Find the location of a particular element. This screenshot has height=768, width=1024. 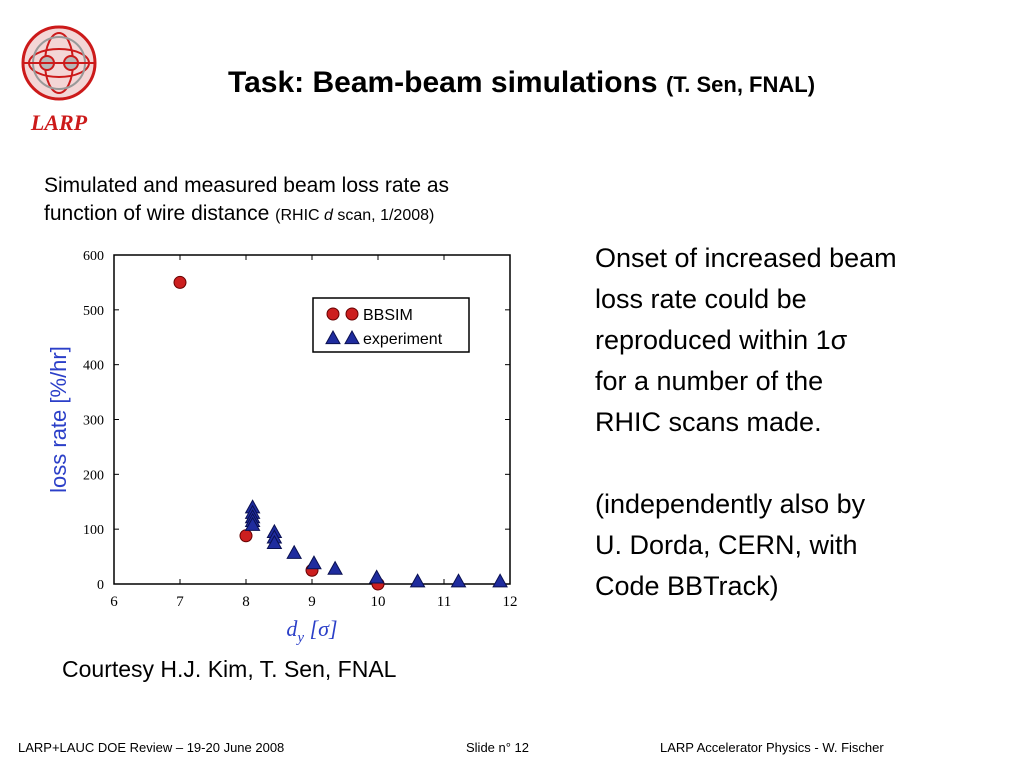

findings-p2-line: Code BBTrack) is located at coordinates (687, 586).